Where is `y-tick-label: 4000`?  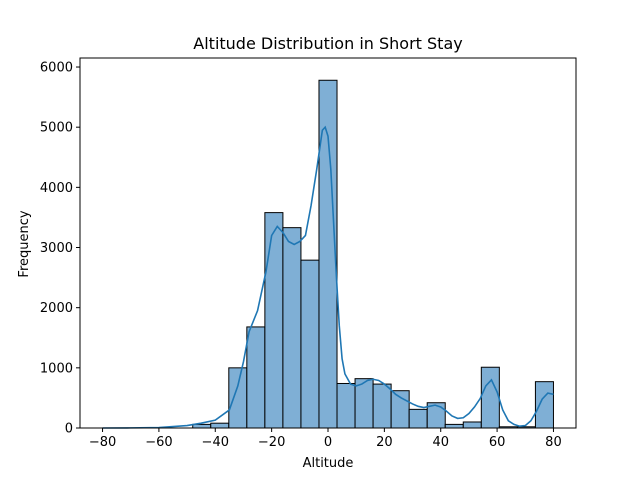
y-tick-label: 4000 is located at coordinates (56, 188).